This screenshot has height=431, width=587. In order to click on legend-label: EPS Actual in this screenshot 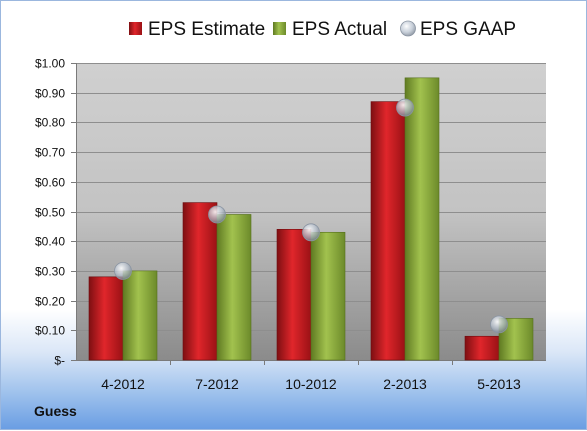, I will do `click(339, 29)`.